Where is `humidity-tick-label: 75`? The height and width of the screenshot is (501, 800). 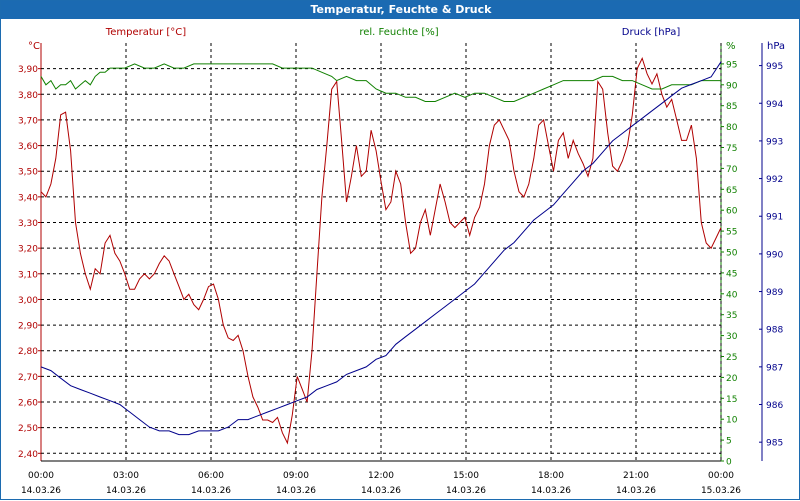
humidity-tick-label: 75 is located at coordinates (731, 149).